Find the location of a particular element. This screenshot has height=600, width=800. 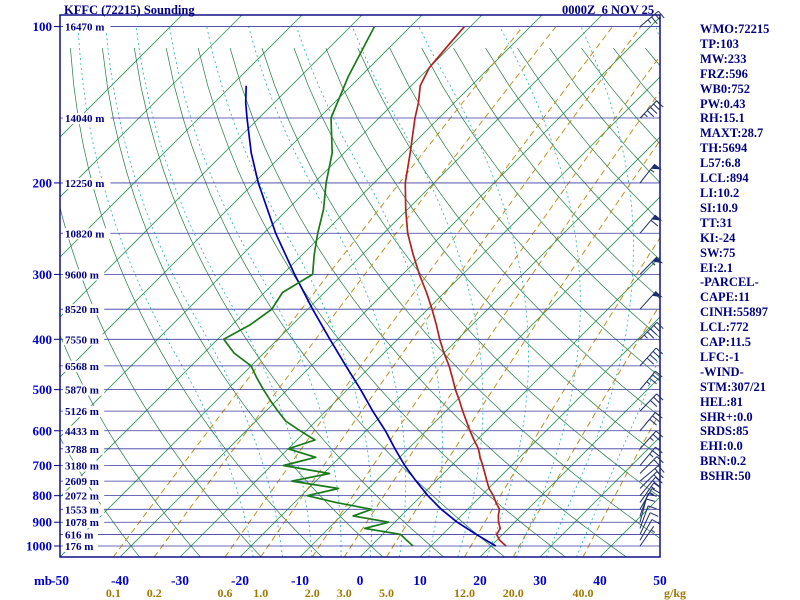

svg-text: 30 is located at coordinates (540, 580).